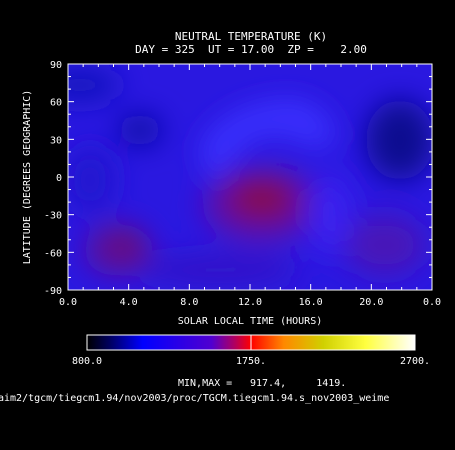 The height and width of the screenshot is (450, 455). I want to click on y-tick-label: -90, so click(53, 291).